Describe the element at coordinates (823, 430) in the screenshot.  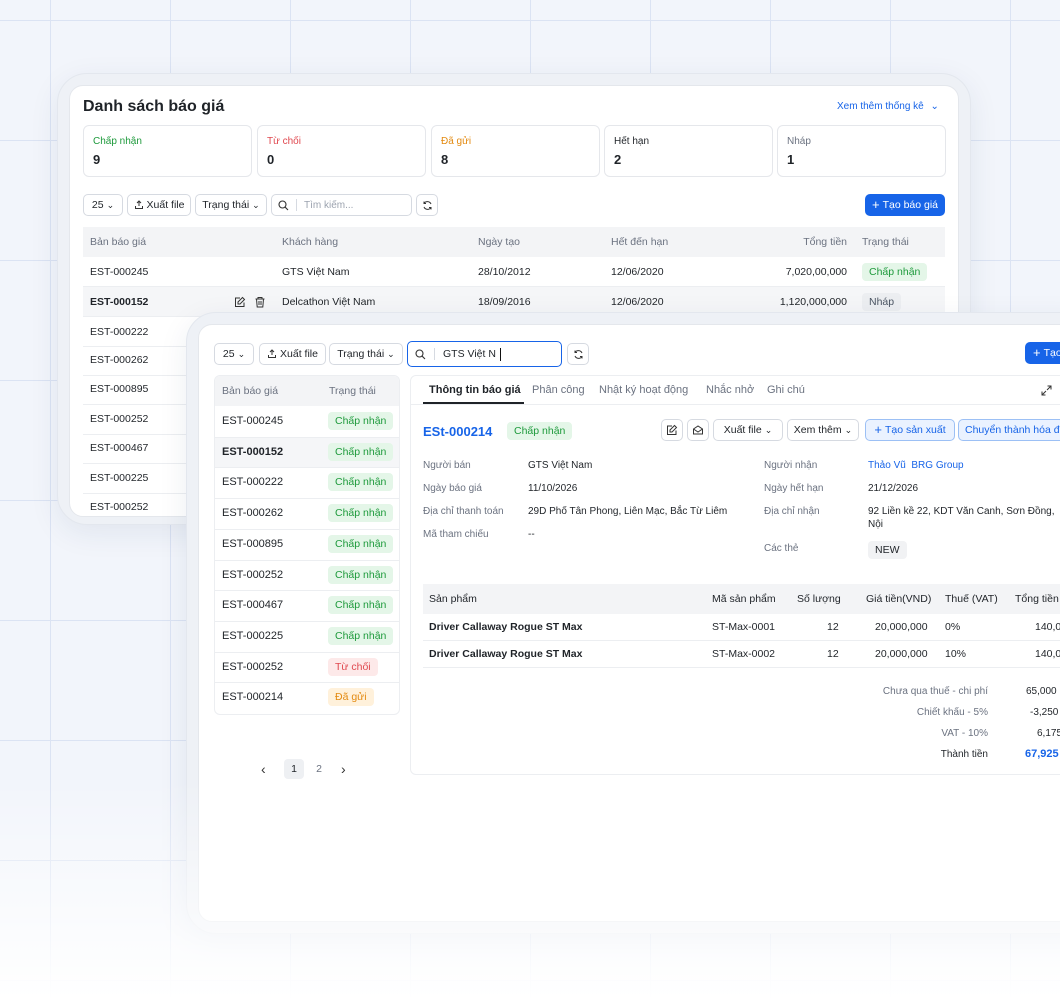
I see `more-dropdown: Xem thêm ⌄` at that location.